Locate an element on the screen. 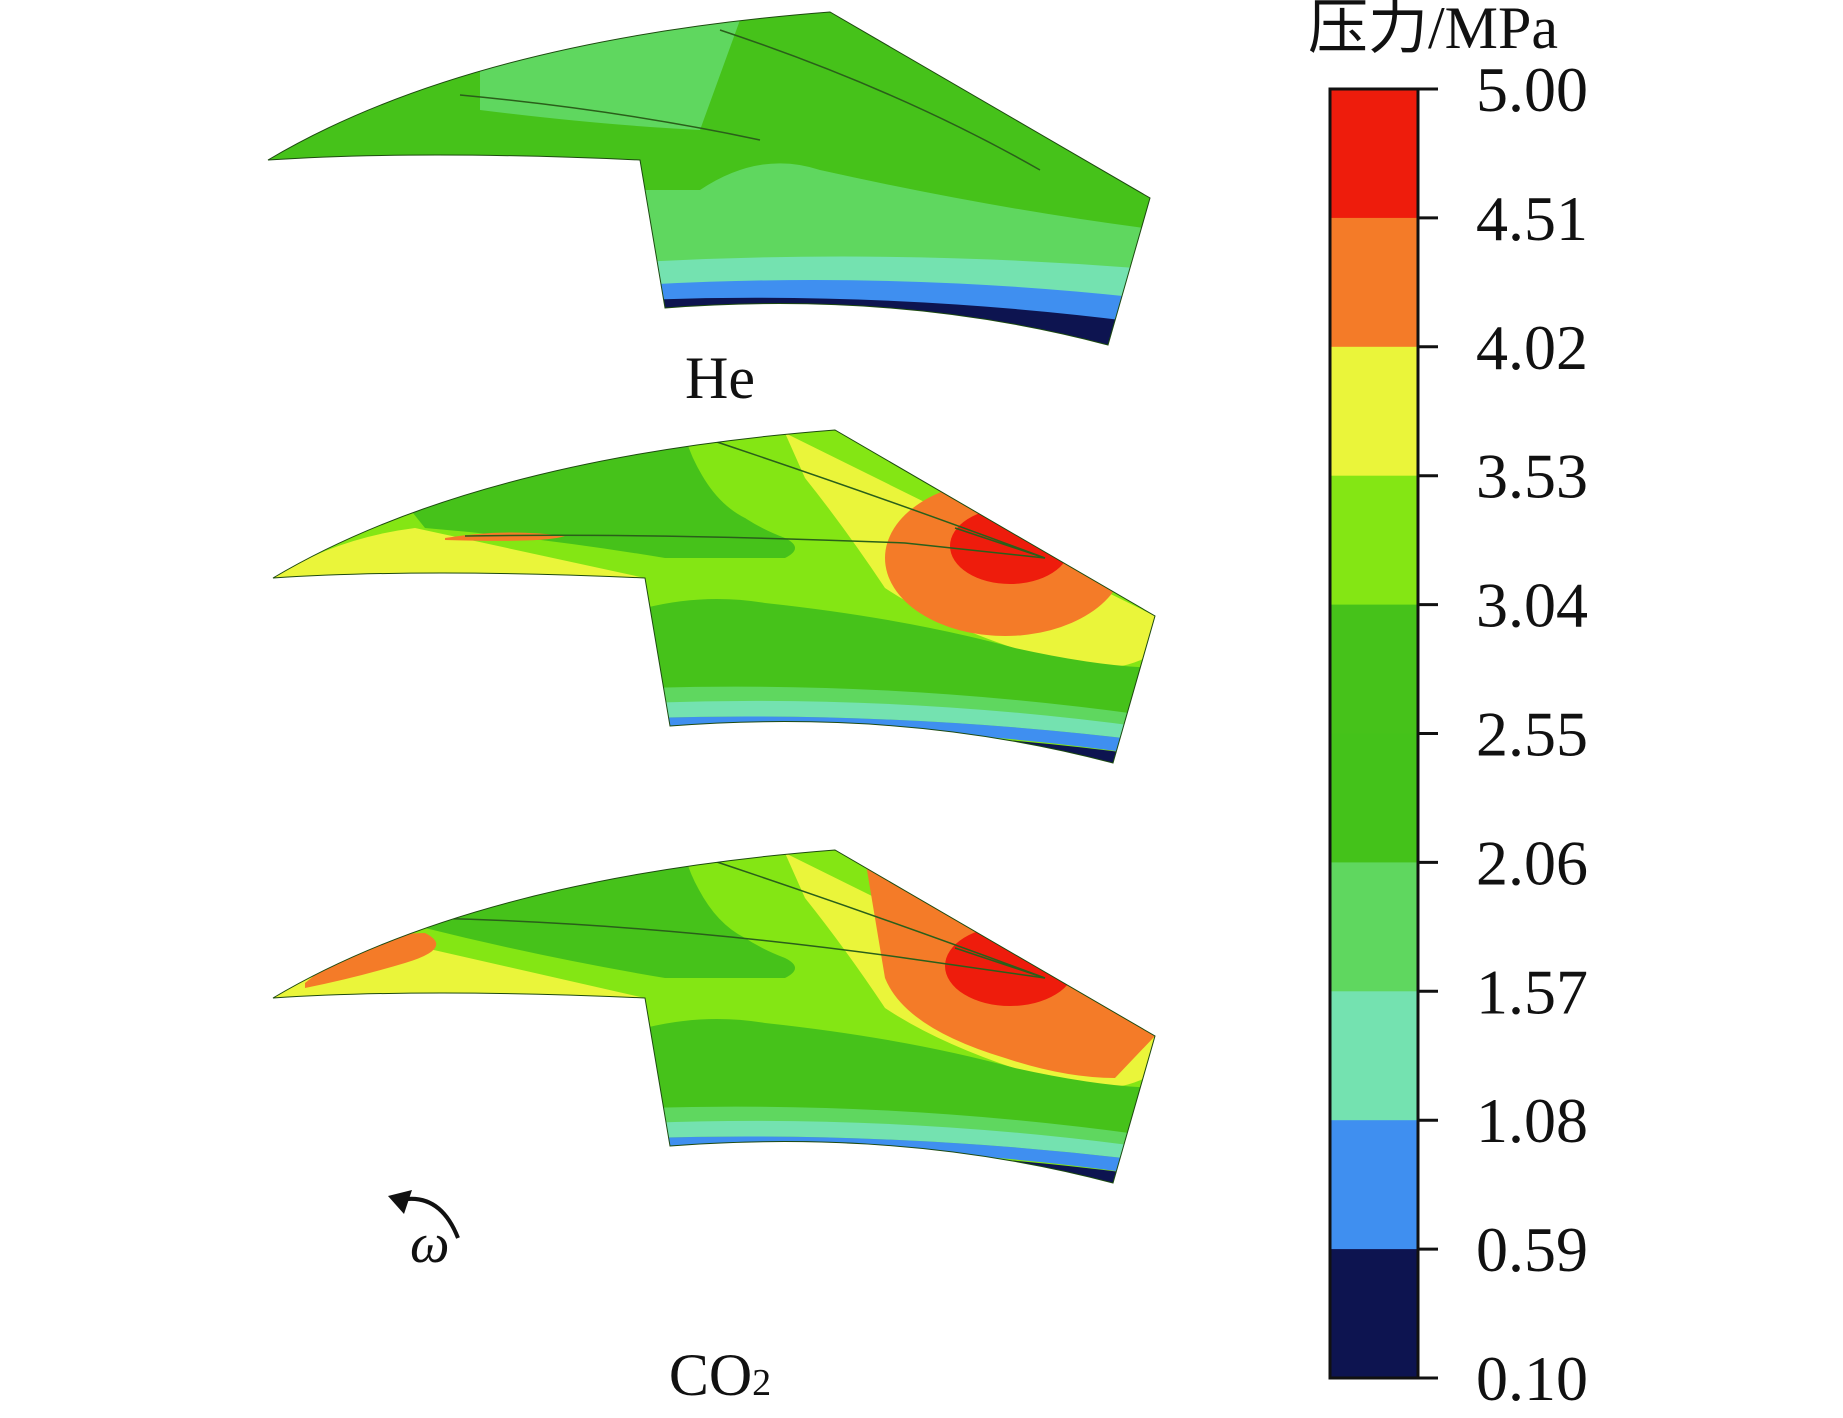  colorbar-tick-label: 1.57 is located at coordinates (1532, 991).